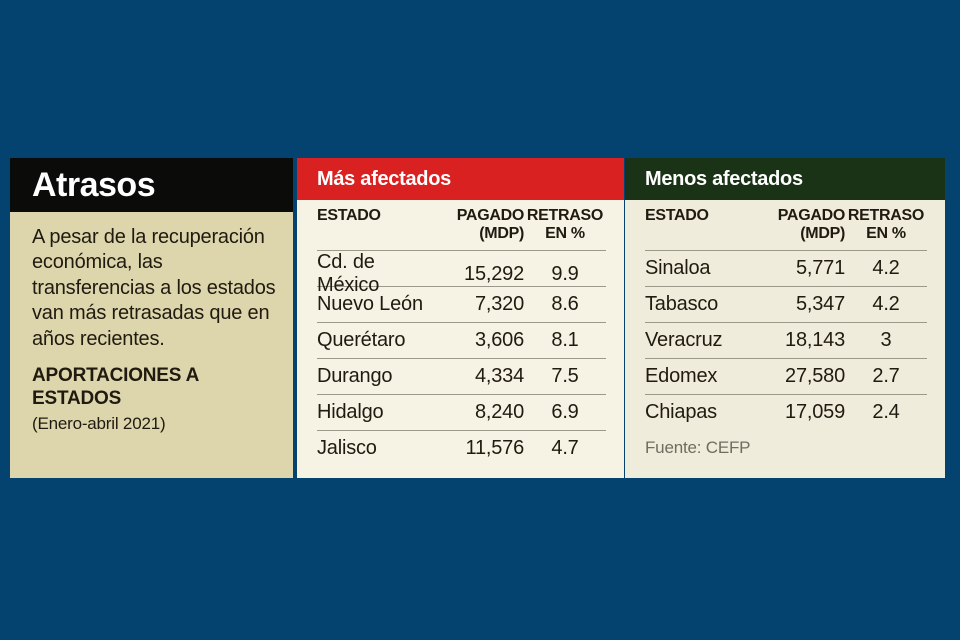 The width and height of the screenshot is (960, 640). I want to click on estado-cell: Nuevo León, so click(370, 304).